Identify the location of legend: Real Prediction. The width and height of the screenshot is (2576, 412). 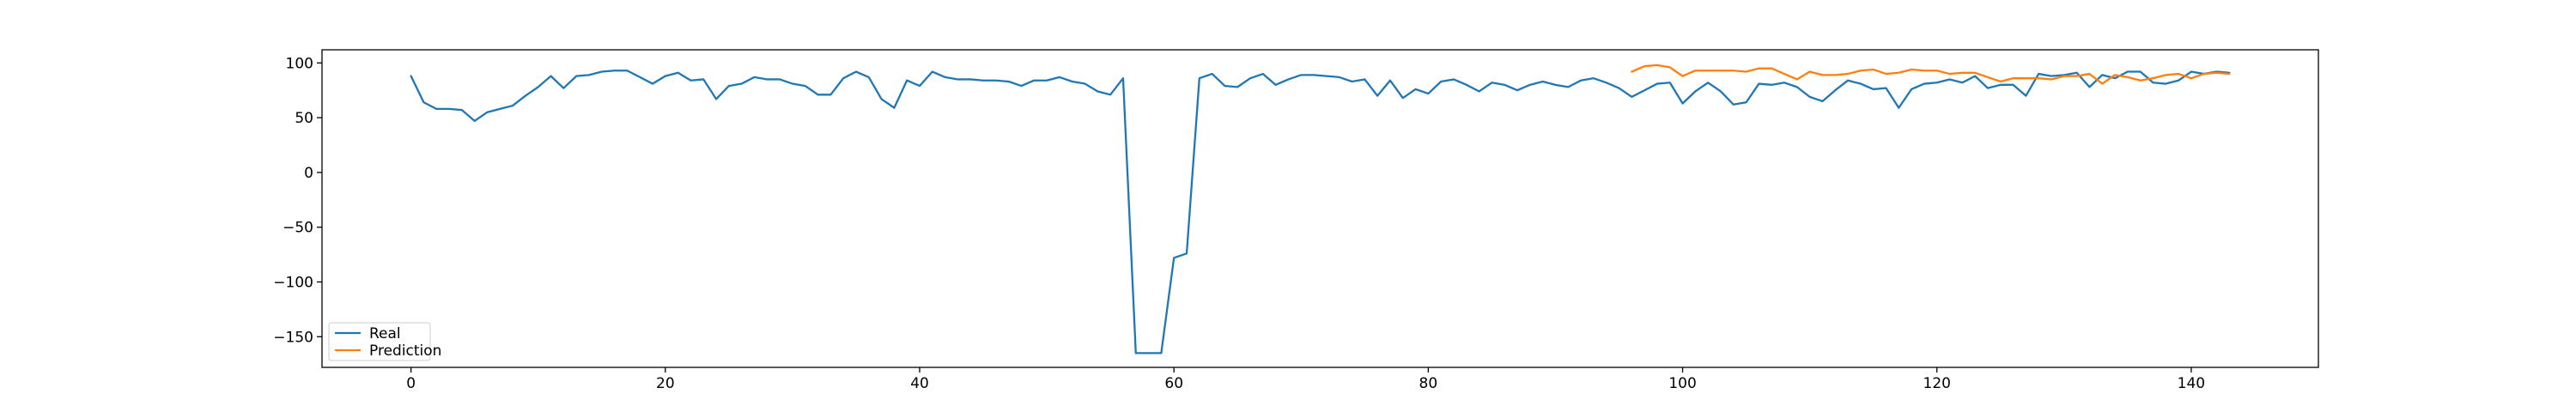
(385, 341).